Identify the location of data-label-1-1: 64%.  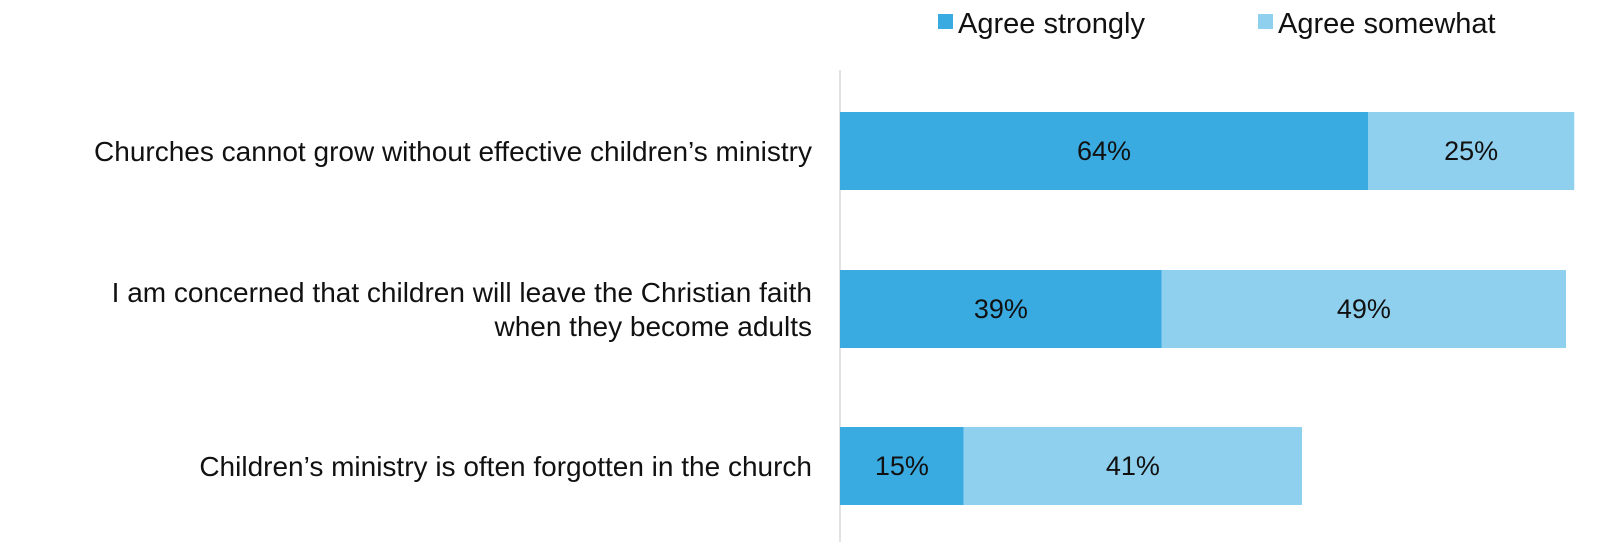
(1104, 151).